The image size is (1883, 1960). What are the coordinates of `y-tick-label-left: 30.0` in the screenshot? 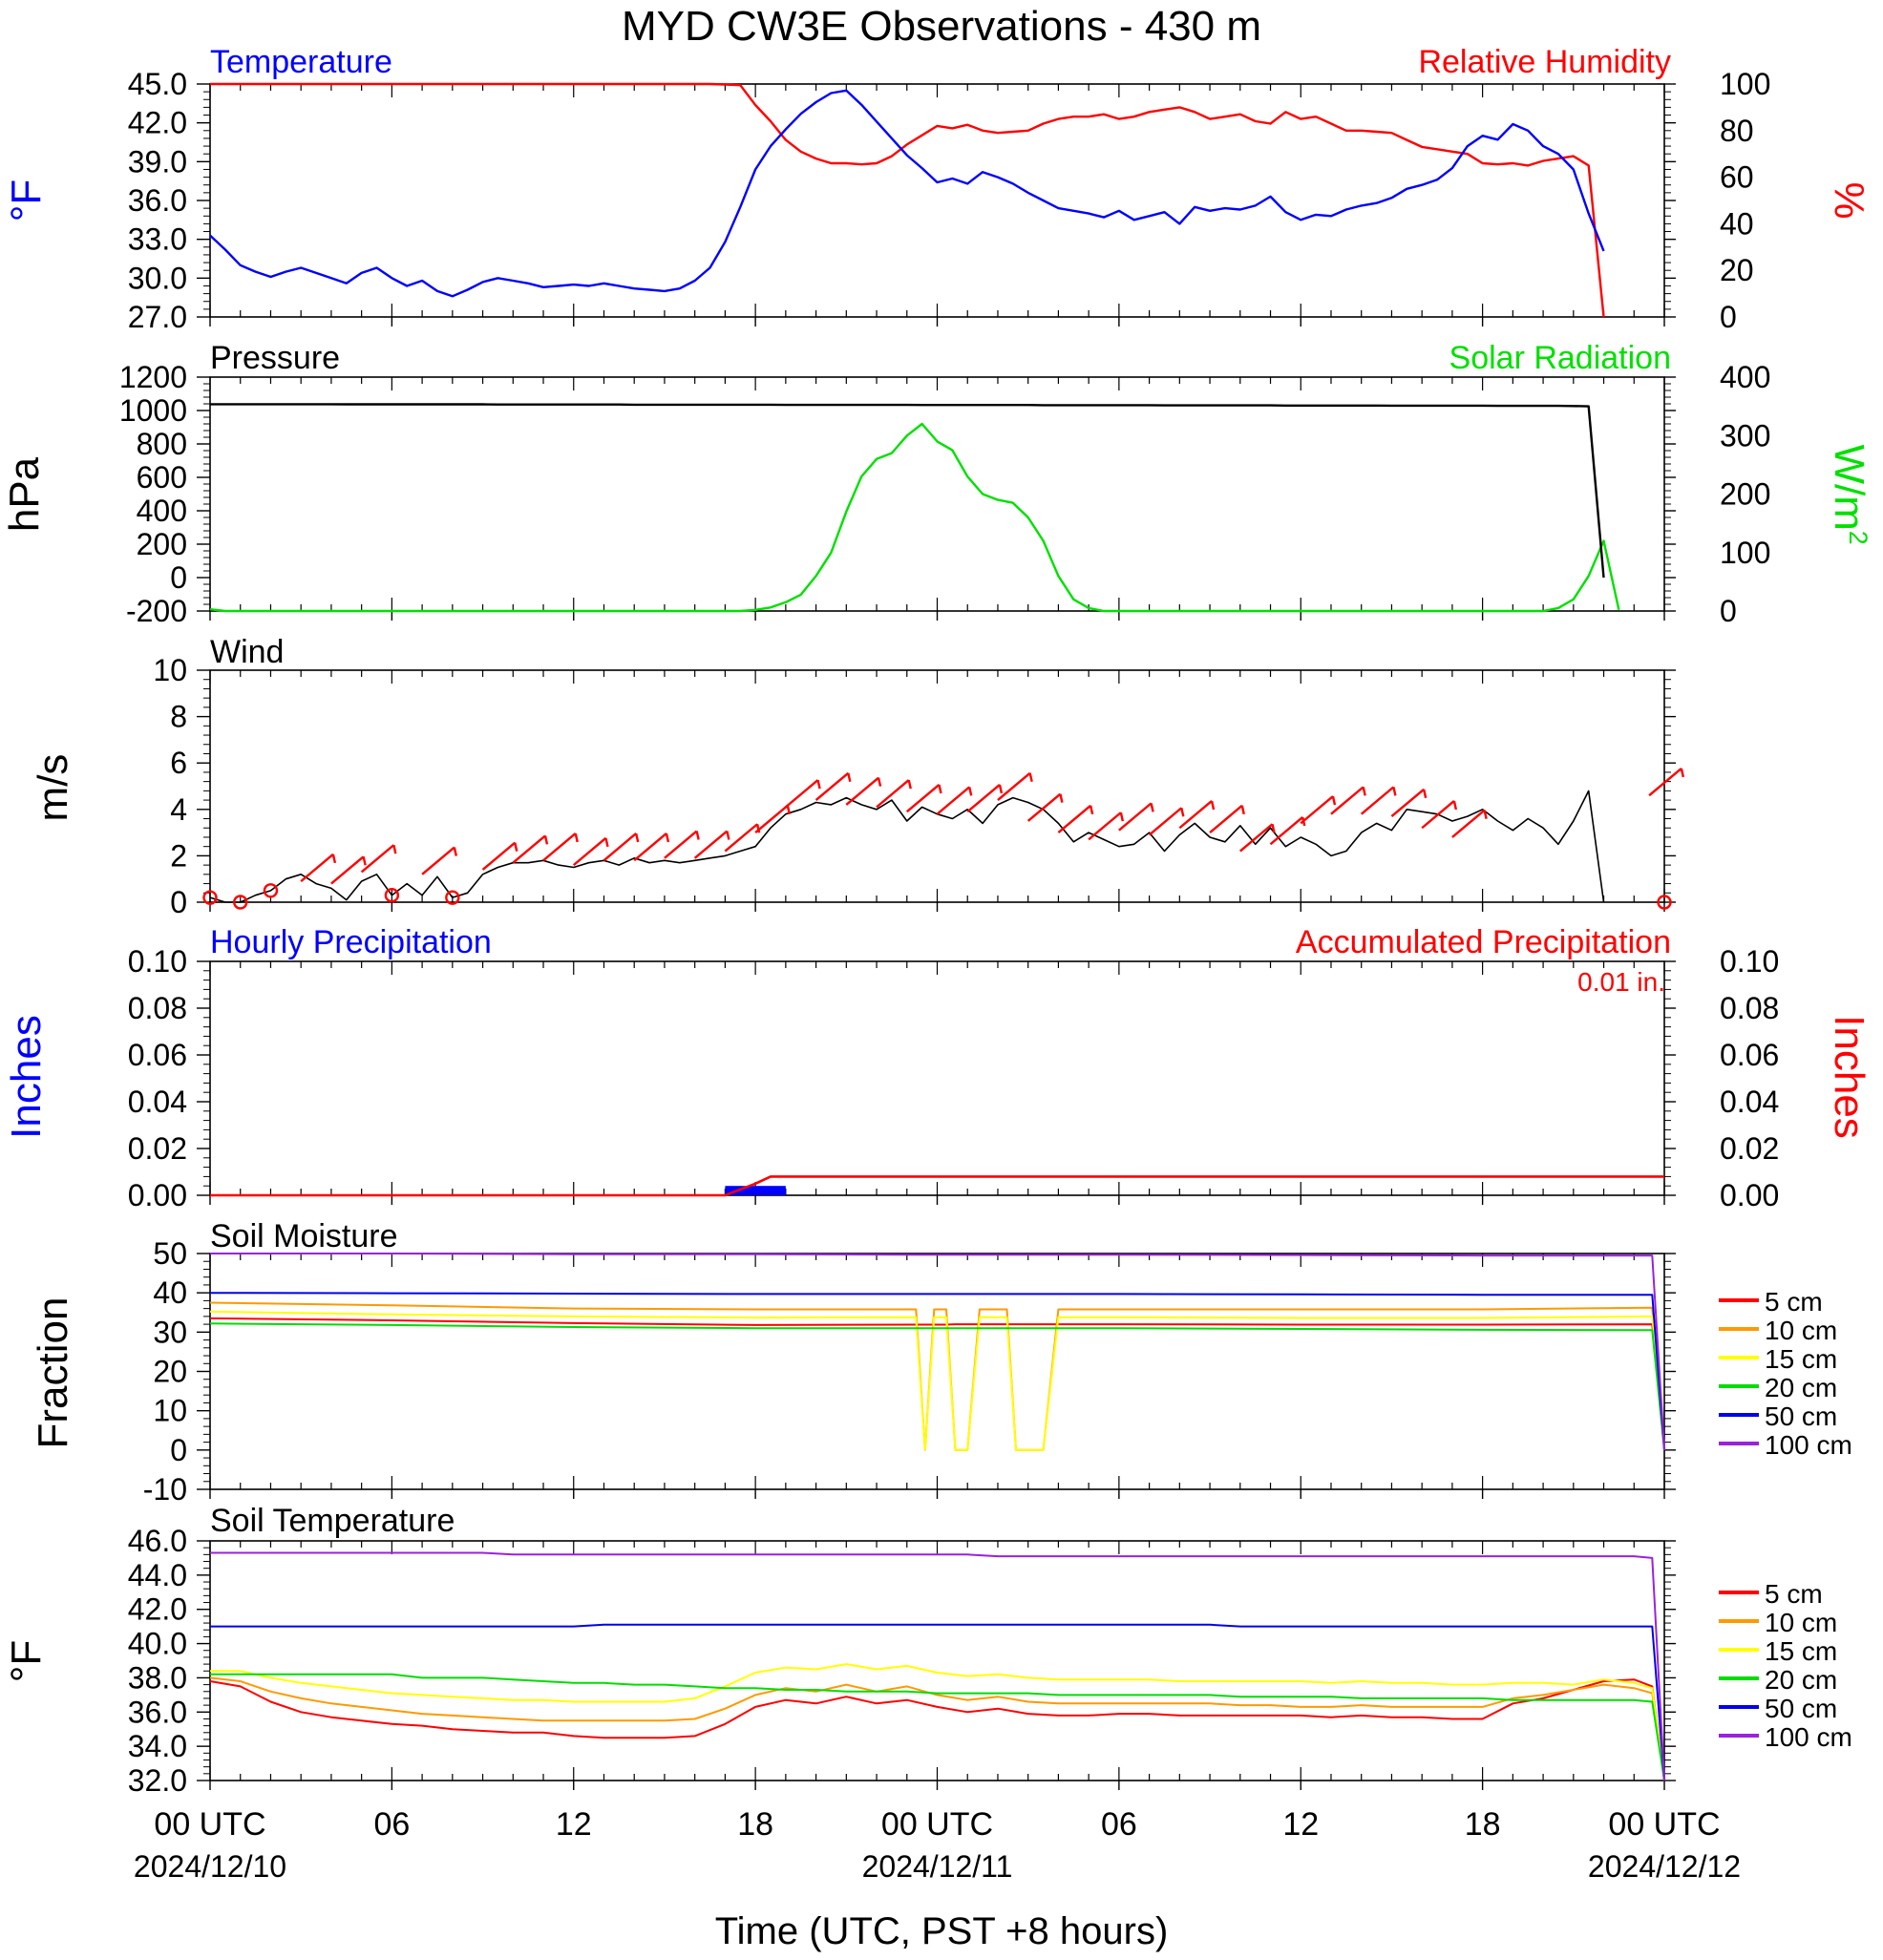 It's located at (157, 278).